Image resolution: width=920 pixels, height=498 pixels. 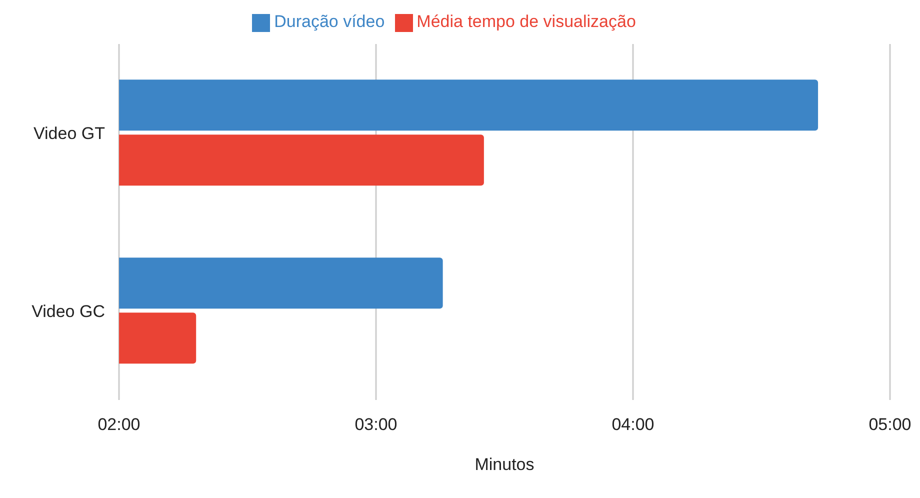 What do you see at coordinates (376, 424) in the screenshot?
I see `x-tick-label: 03:00` at bounding box center [376, 424].